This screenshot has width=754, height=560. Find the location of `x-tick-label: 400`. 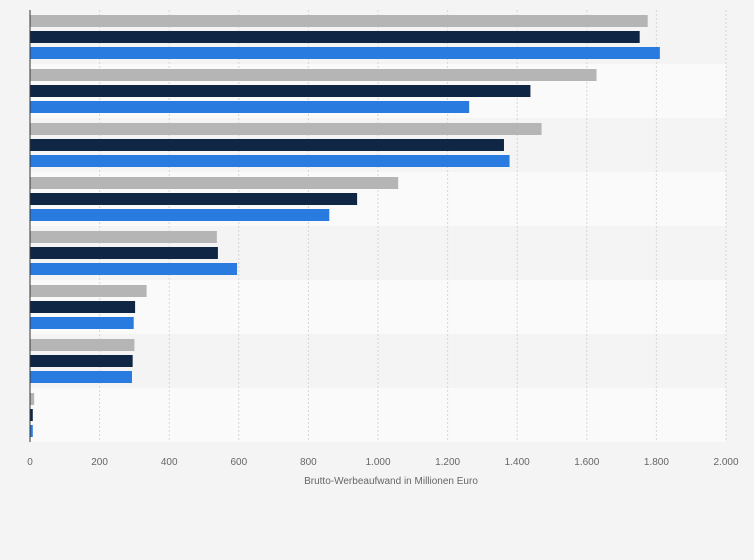

x-tick-label: 400 is located at coordinates (169, 462).